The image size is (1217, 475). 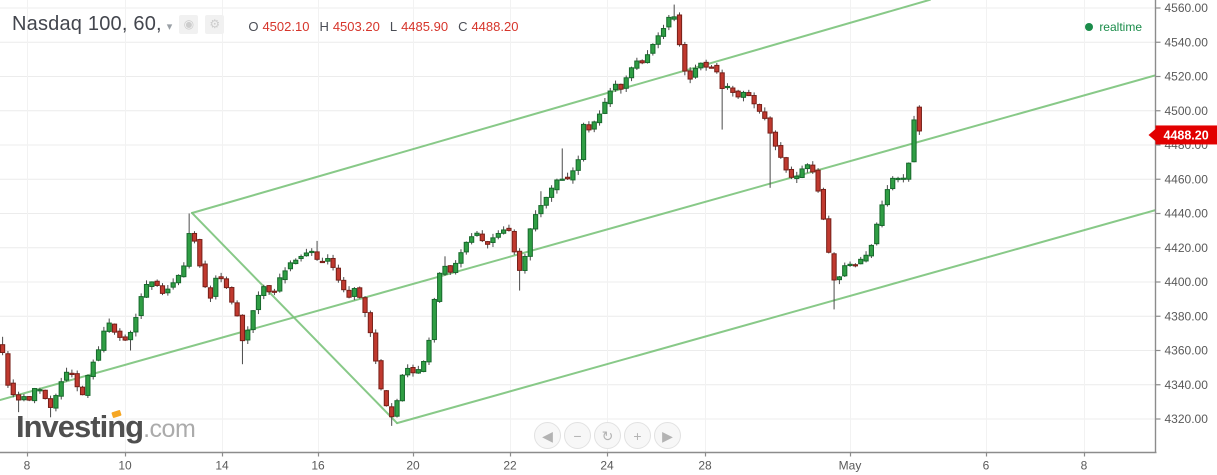 What do you see at coordinates (388, 26) in the screenshot?
I see `ohlc-readout: O 4502.10 H 4503.20 L 4485.90 C 4488.20` at bounding box center [388, 26].